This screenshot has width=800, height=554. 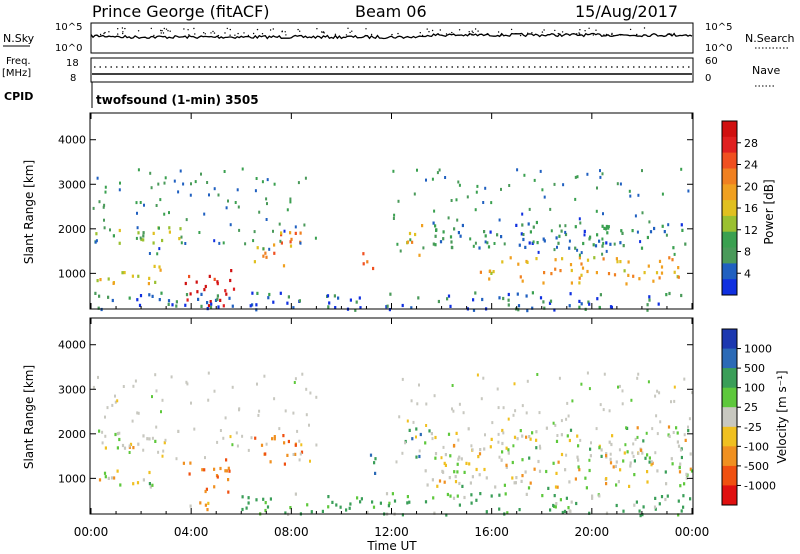 What do you see at coordinates (18, 61) in the screenshot?
I see `freq-label-1: Freq.` at bounding box center [18, 61].